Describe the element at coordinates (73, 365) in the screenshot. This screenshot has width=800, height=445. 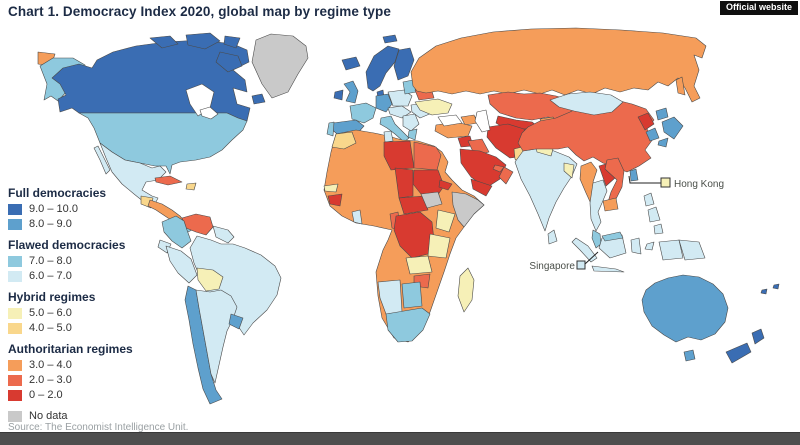
I see `legend-item: 3.0 – 4.0` at that location.